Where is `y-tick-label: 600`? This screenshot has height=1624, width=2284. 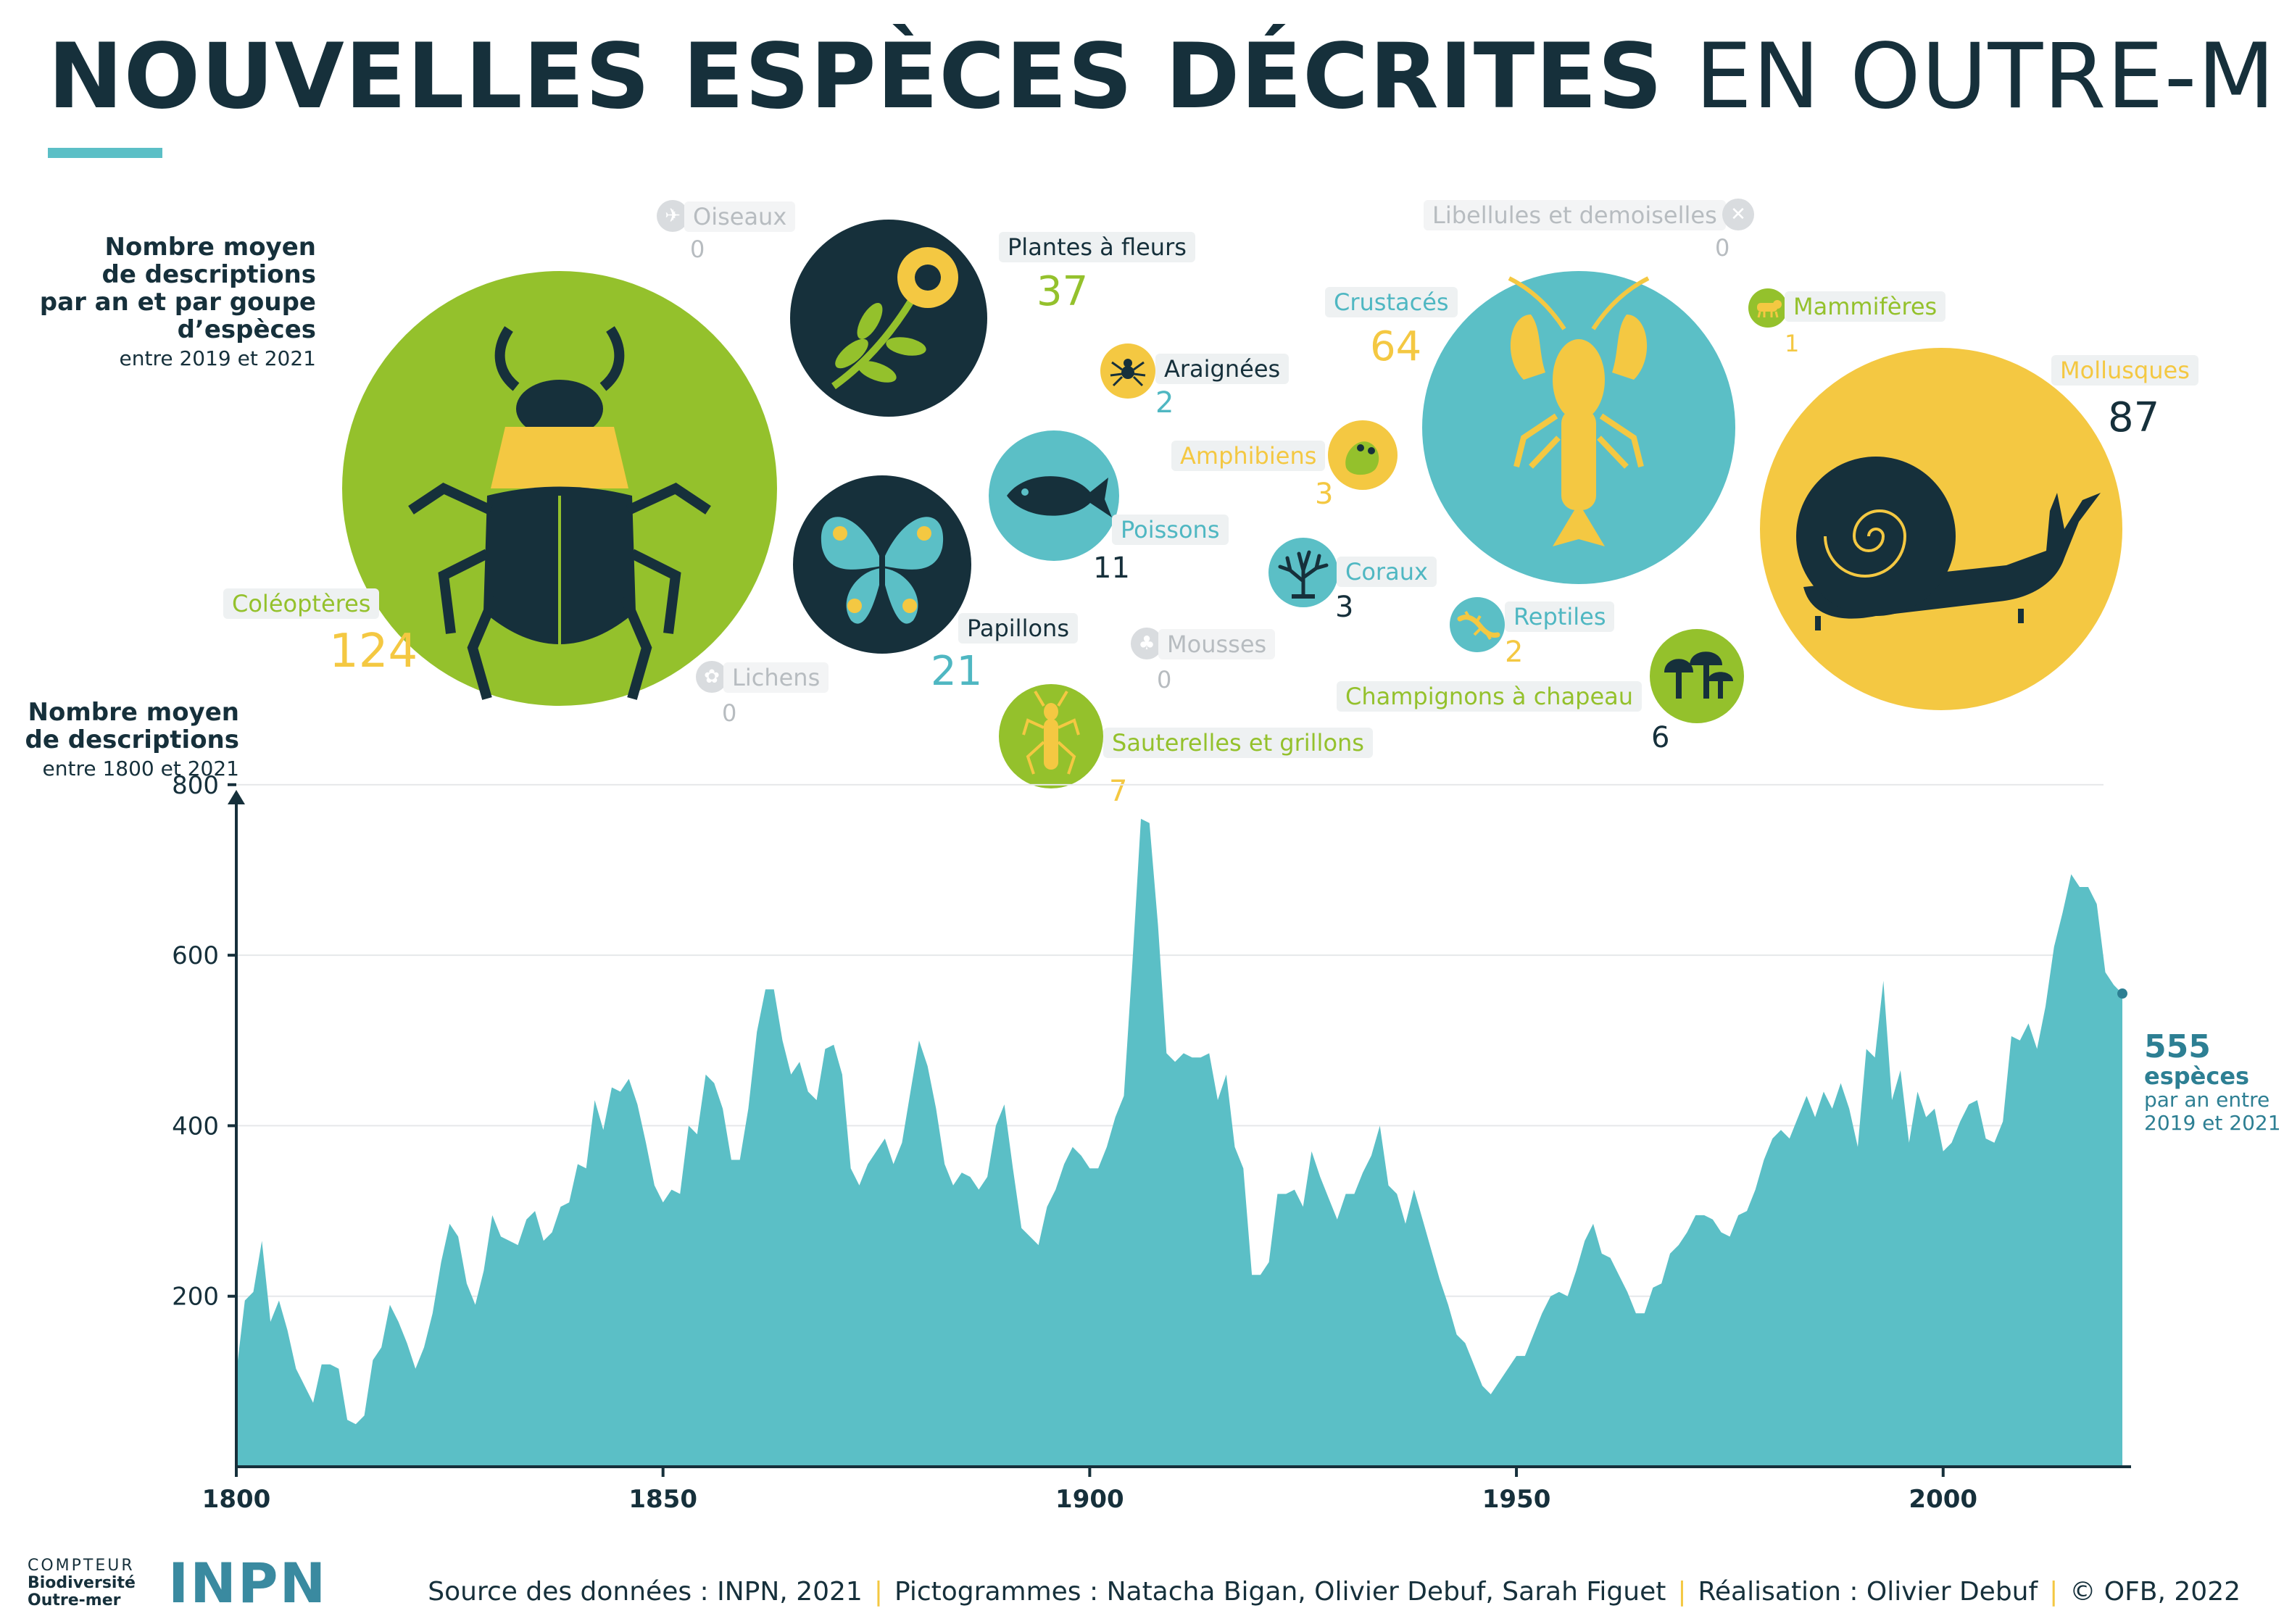
y-tick-label: 600 is located at coordinates (195, 955).